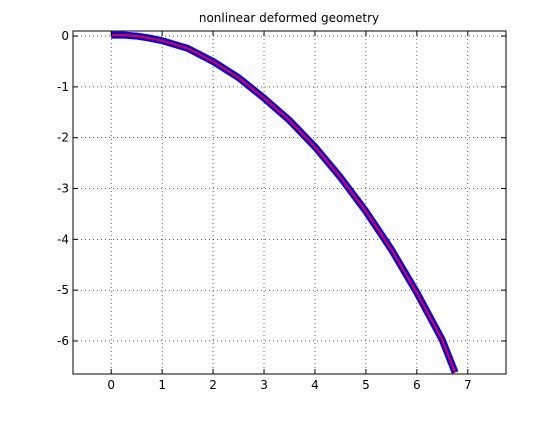 This screenshot has width=560, height=425. Describe the element at coordinates (289, 18) in the screenshot. I see `chart-title: nonlinear deformed geometry` at that location.